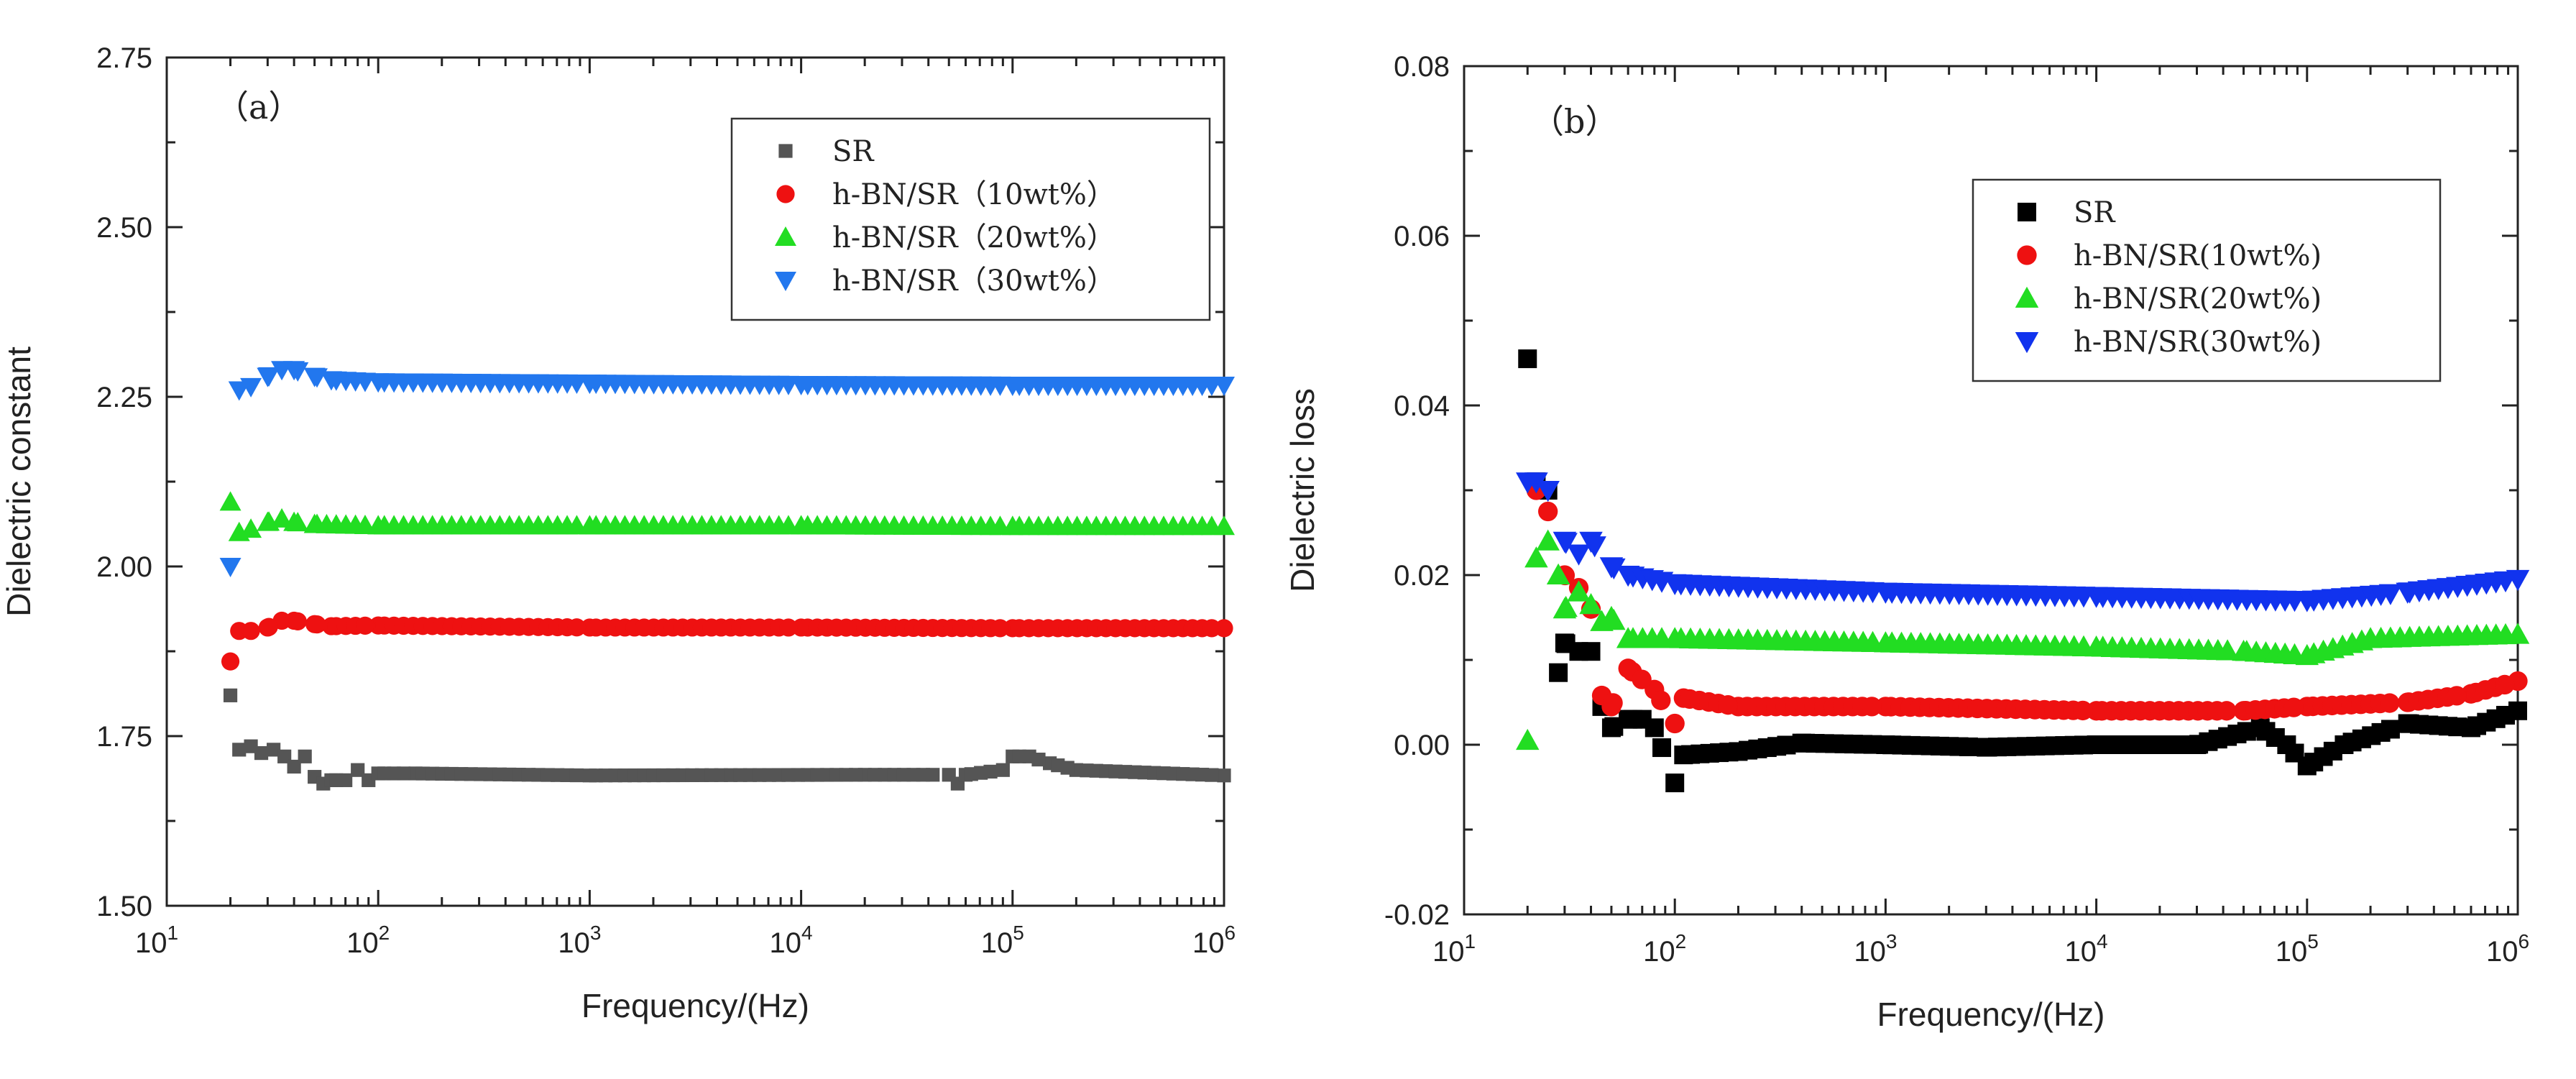 The width and height of the screenshot is (2576, 1079). Describe the element at coordinates (2067, 213) in the screenshot. I see `legend-item: SR` at that location.